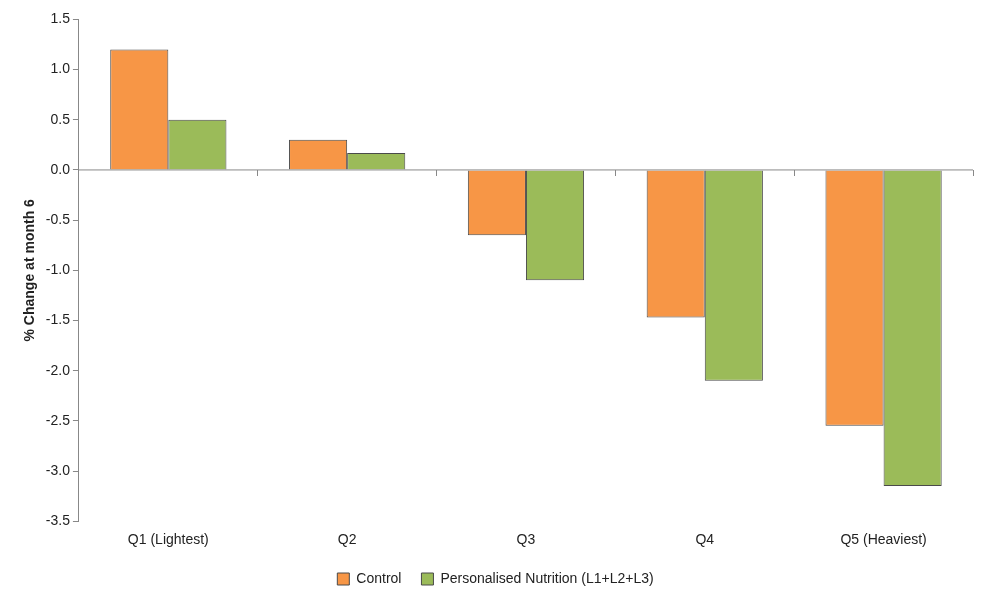  Describe the element at coordinates (60, 68) in the screenshot. I see `y-tick-label: 1.0` at that location.